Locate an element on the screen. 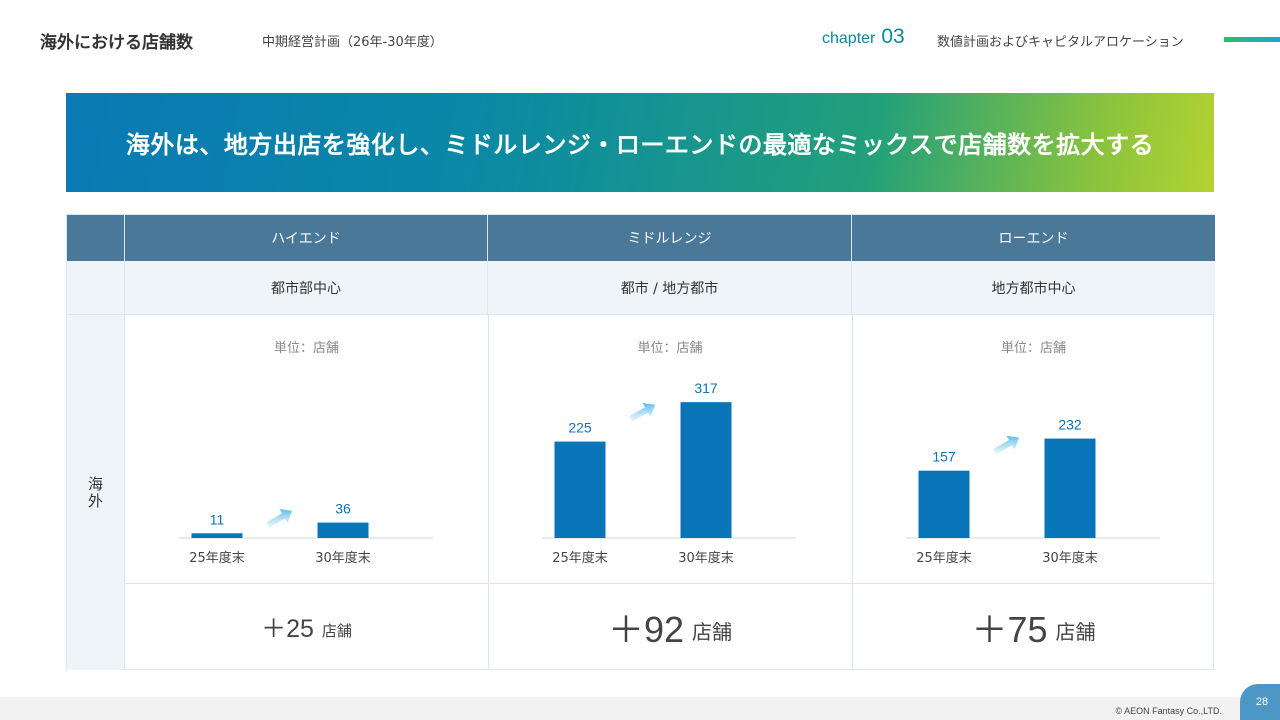 The image size is (1280, 720). increase-value: ＋75 is located at coordinates (1009, 629).